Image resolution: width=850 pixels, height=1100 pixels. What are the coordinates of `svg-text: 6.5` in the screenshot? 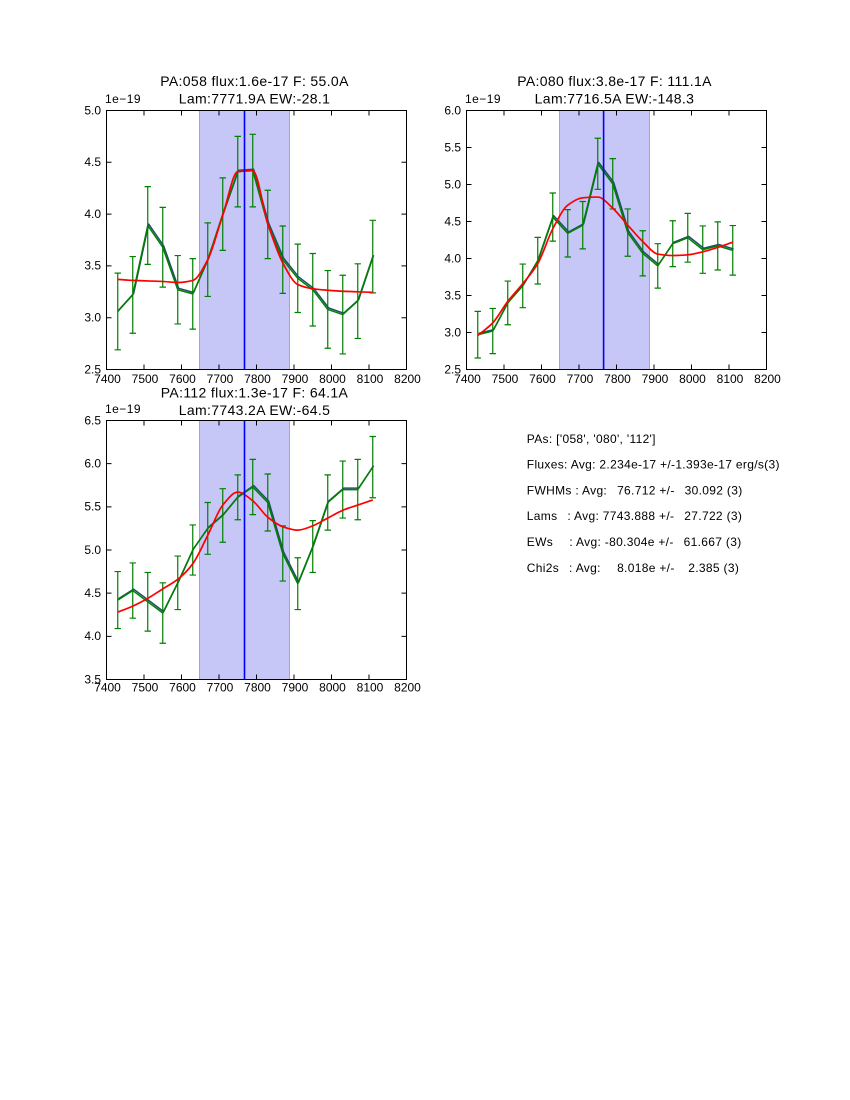 It's located at (92, 420).